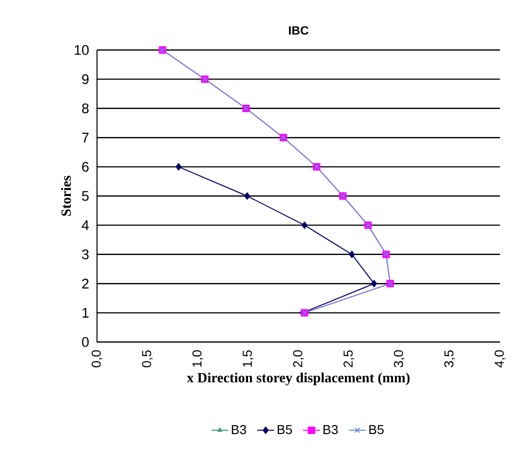 Image resolution: width=525 pixels, height=462 pixels. What do you see at coordinates (85, 342) in the screenshot?
I see `y-tick-label: 0` at bounding box center [85, 342].